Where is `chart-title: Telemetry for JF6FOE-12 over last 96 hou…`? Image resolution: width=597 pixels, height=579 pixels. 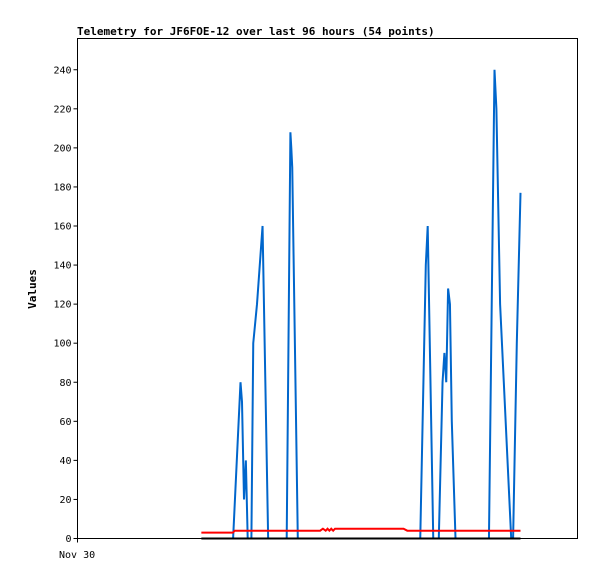
chart-title: Telemetry for JF6FOE-12 over last 96 hou… is located at coordinates (256, 31).